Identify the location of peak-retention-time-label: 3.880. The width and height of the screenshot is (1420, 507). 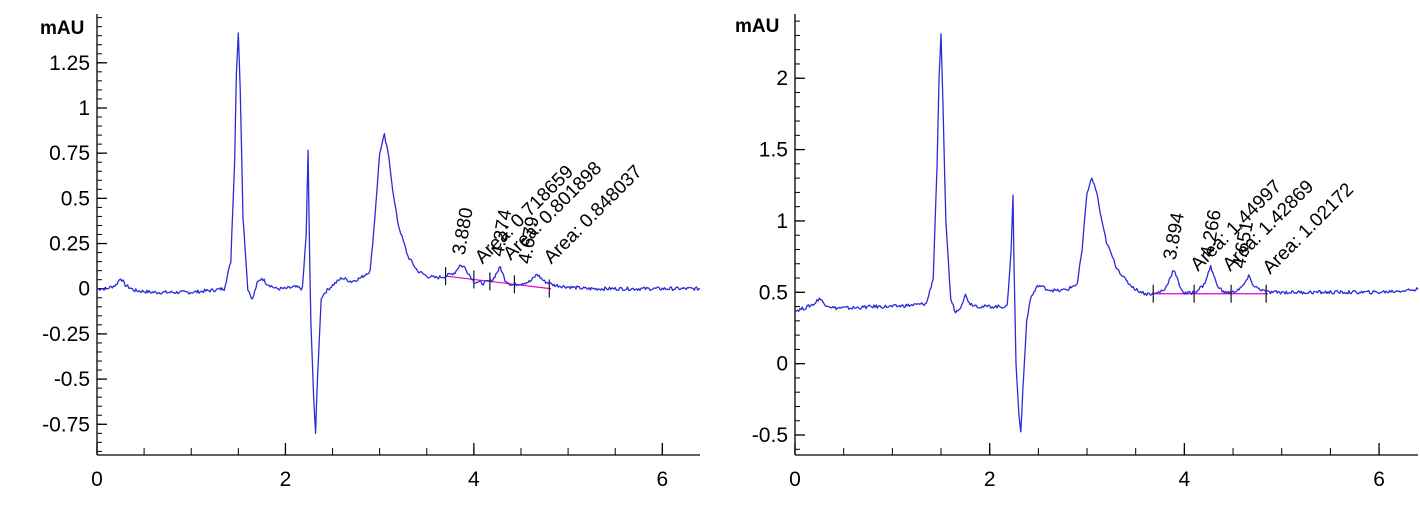
(463, 231).